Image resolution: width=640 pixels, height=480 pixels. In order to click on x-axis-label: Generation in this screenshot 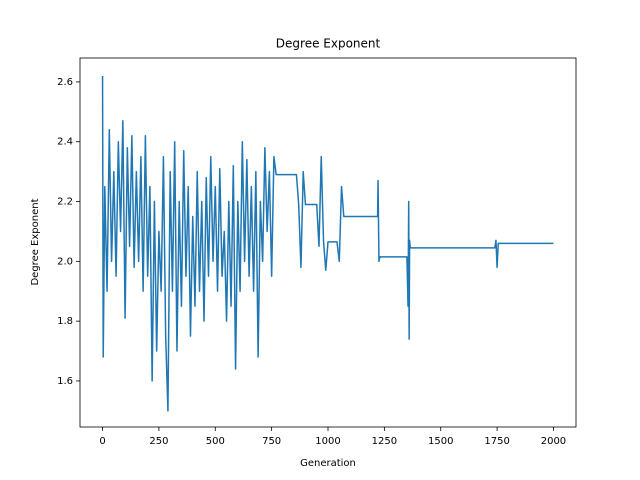, I will do `click(328, 463)`.